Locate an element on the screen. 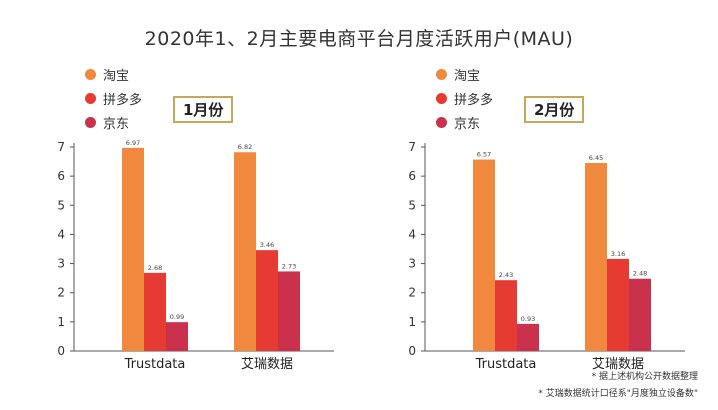  month-badge: 1月份 is located at coordinates (203, 109).